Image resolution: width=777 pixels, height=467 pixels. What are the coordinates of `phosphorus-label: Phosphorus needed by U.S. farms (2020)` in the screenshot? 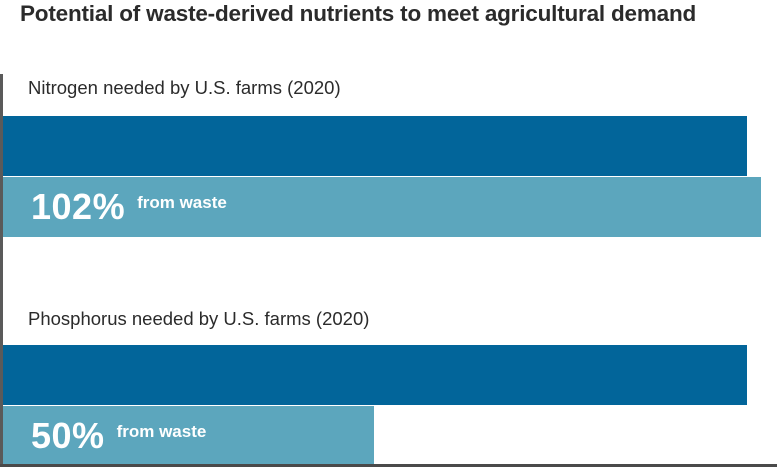 It's located at (199, 318).